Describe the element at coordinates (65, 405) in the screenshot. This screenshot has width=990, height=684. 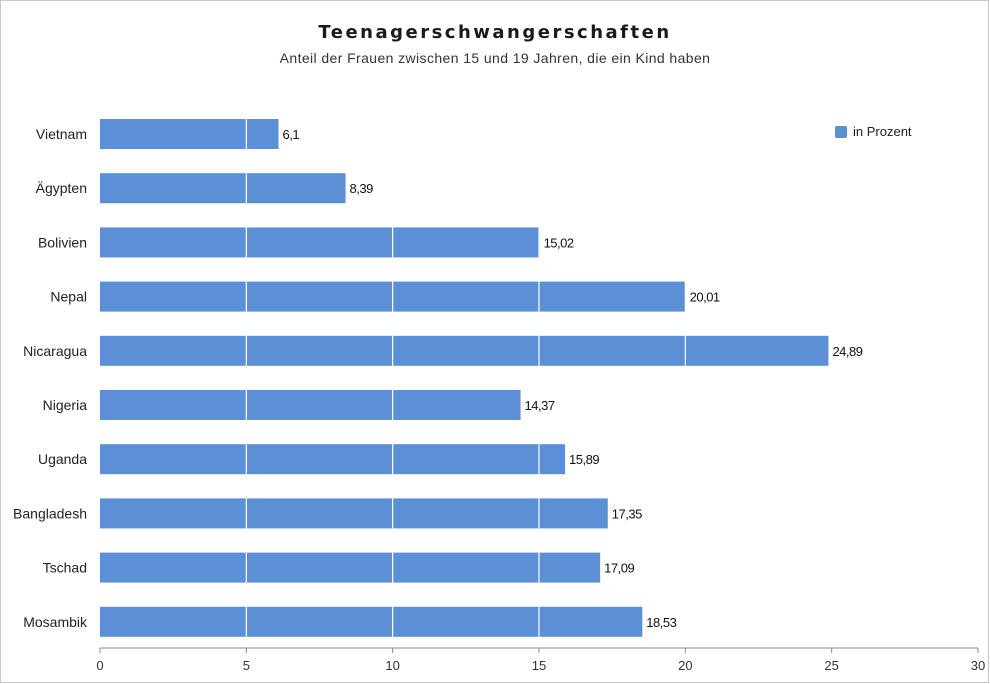
I see `category-label: Nigeria` at that location.